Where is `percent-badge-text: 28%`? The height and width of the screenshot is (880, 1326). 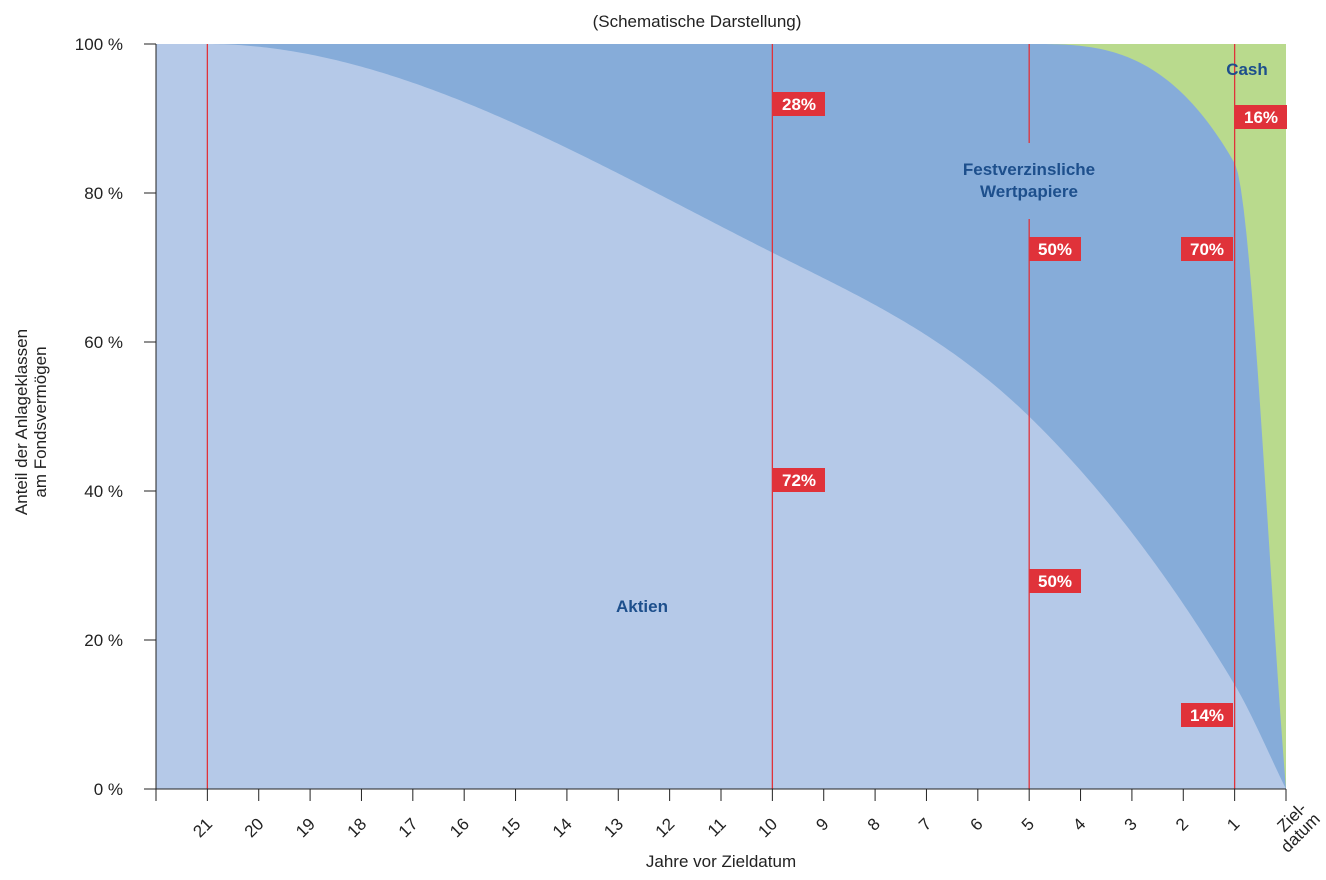
percent-badge-text: 28% is located at coordinates (799, 104).